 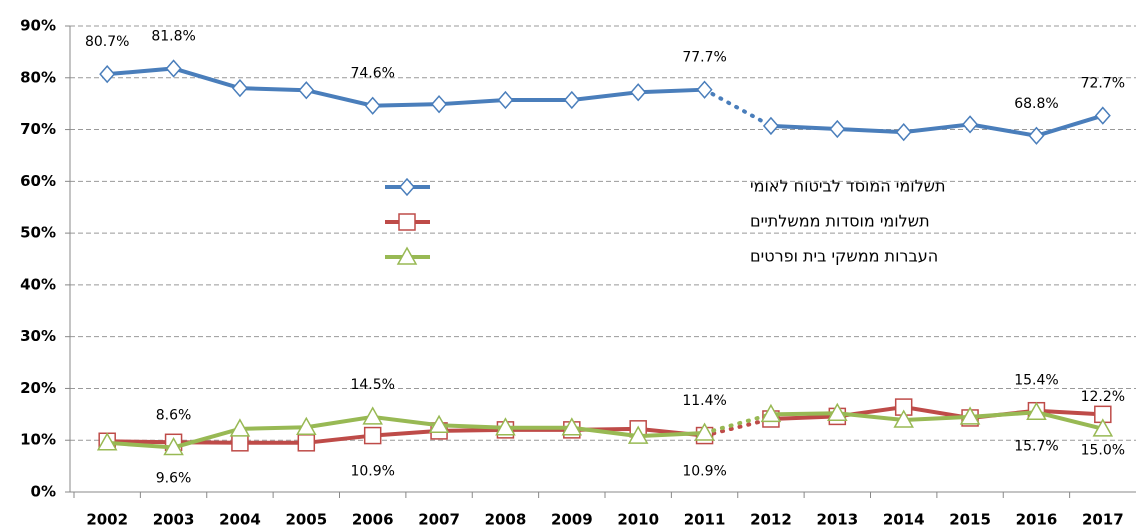 I want to click on data-label: 74.6%, so click(x=372, y=74).